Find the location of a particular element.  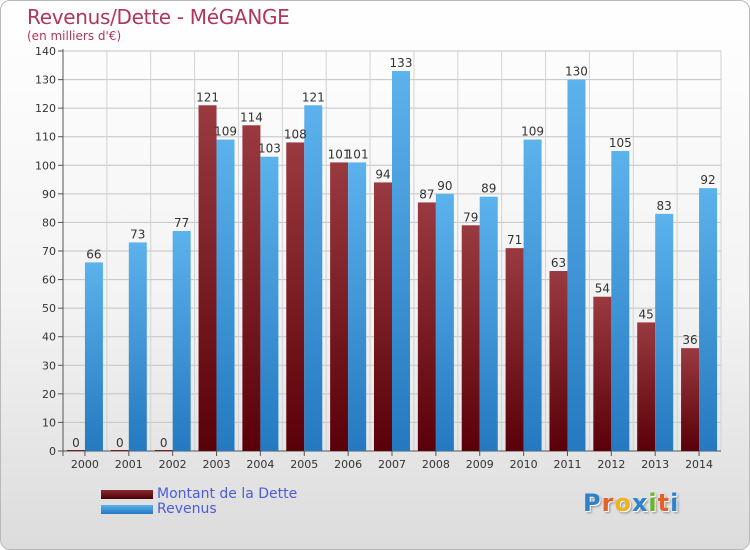

data-label-revenus: 121 is located at coordinates (313, 97).